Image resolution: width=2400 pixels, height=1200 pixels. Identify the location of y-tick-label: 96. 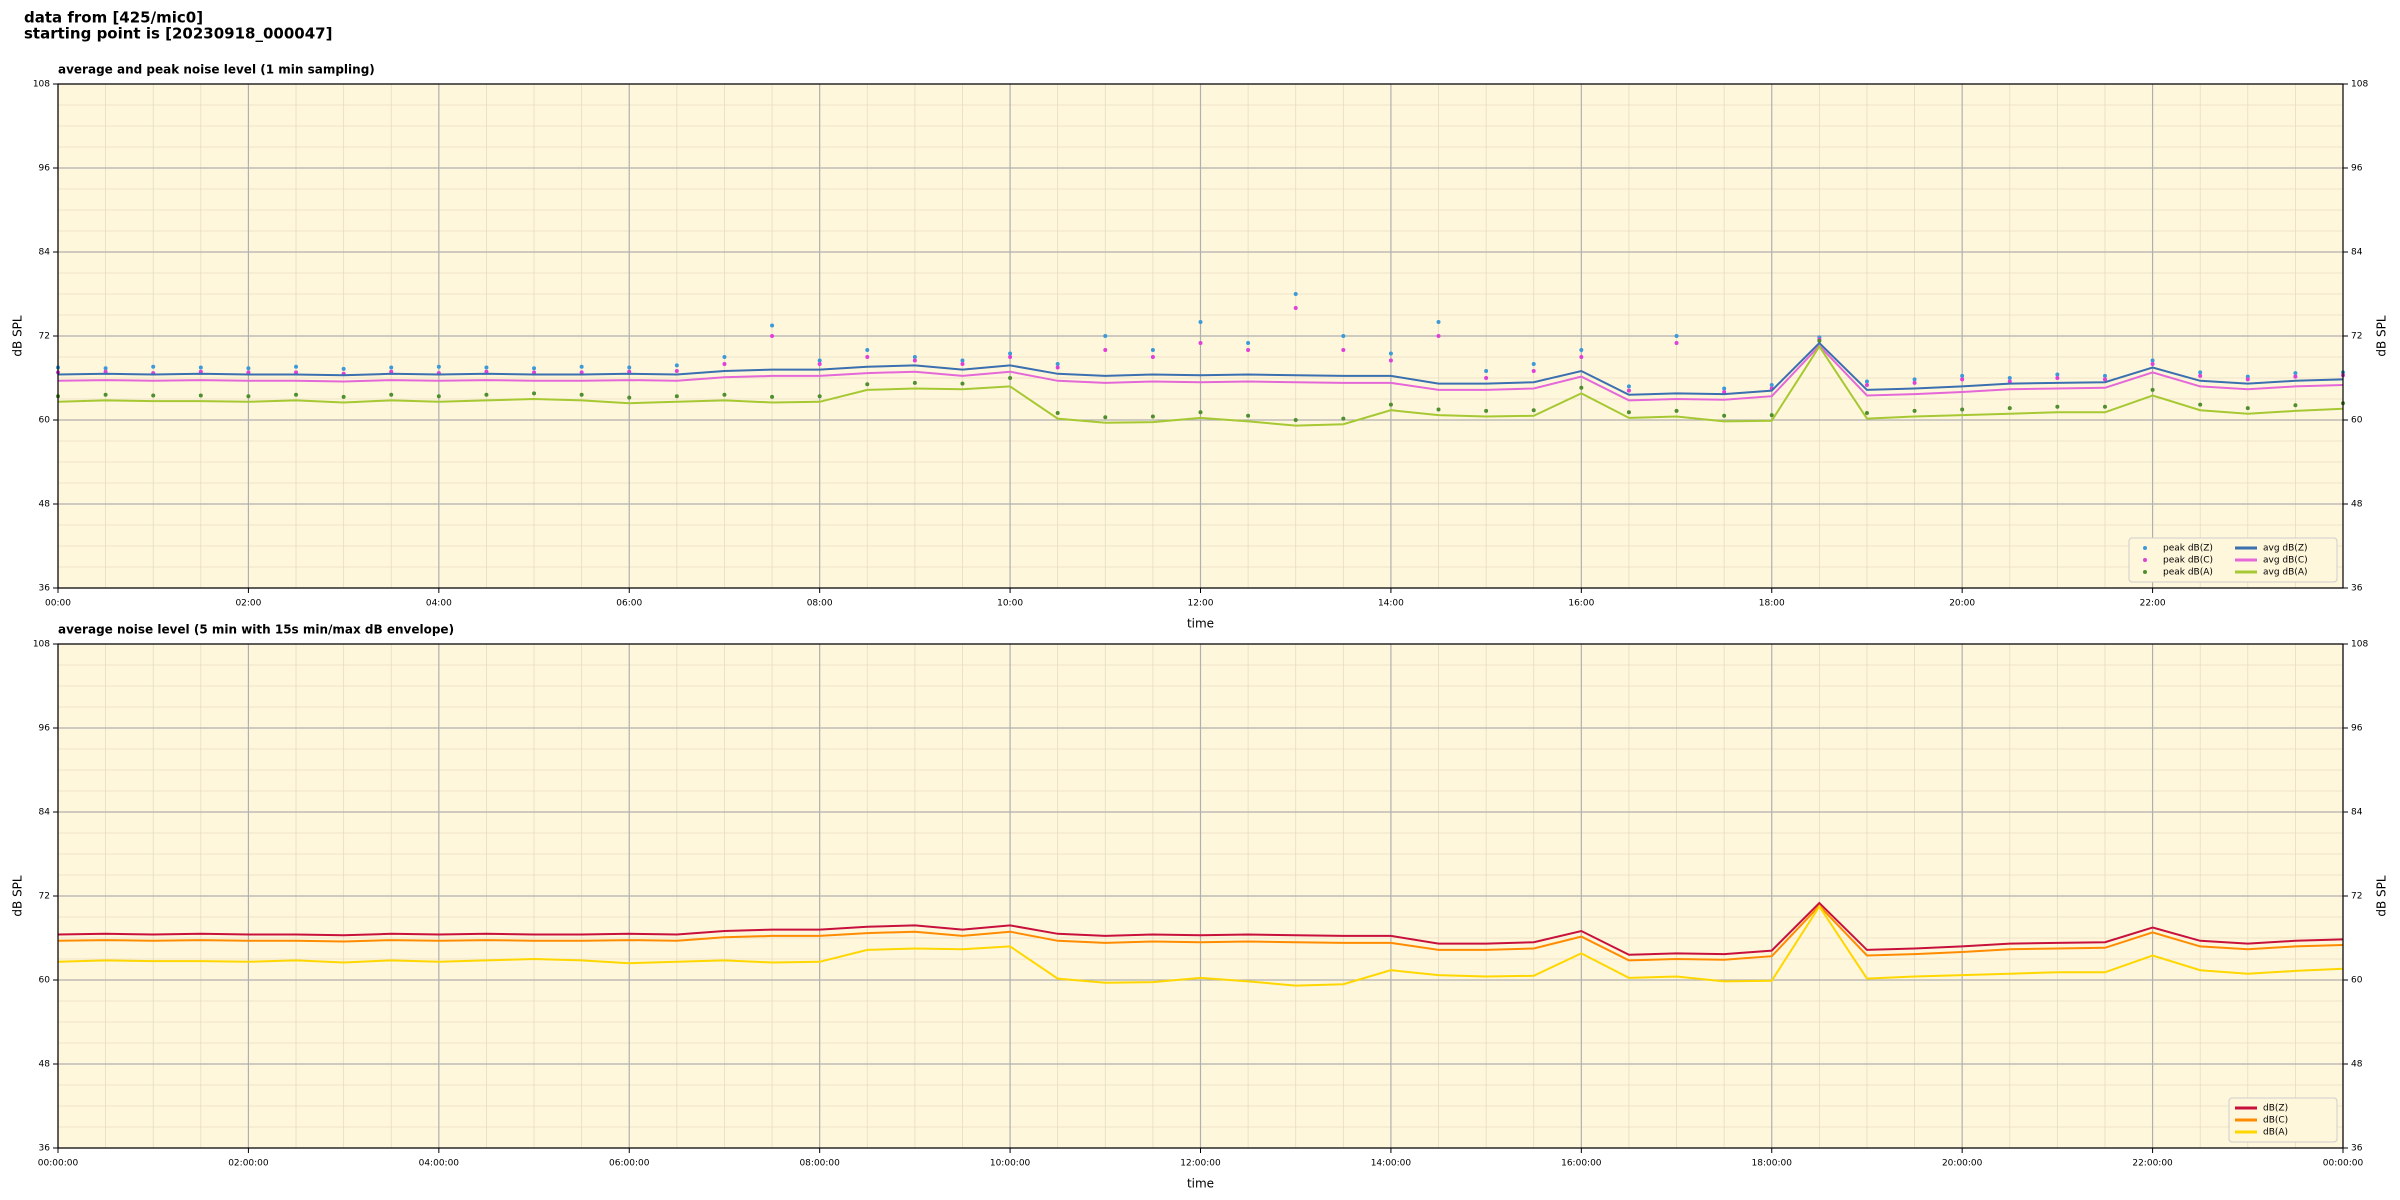
(45, 729).